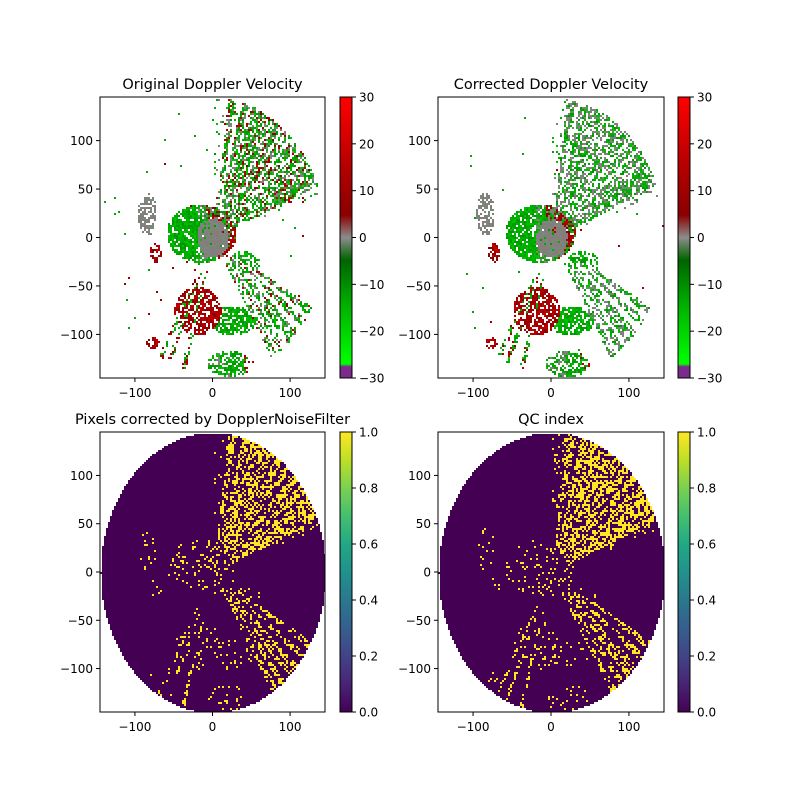 This screenshot has width=800, height=800. What do you see at coordinates (212, 420) in the screenshot?
I see `panel-title: Pixels corrected by DopplerNoiseFilter` at bounding box center [212, 420].